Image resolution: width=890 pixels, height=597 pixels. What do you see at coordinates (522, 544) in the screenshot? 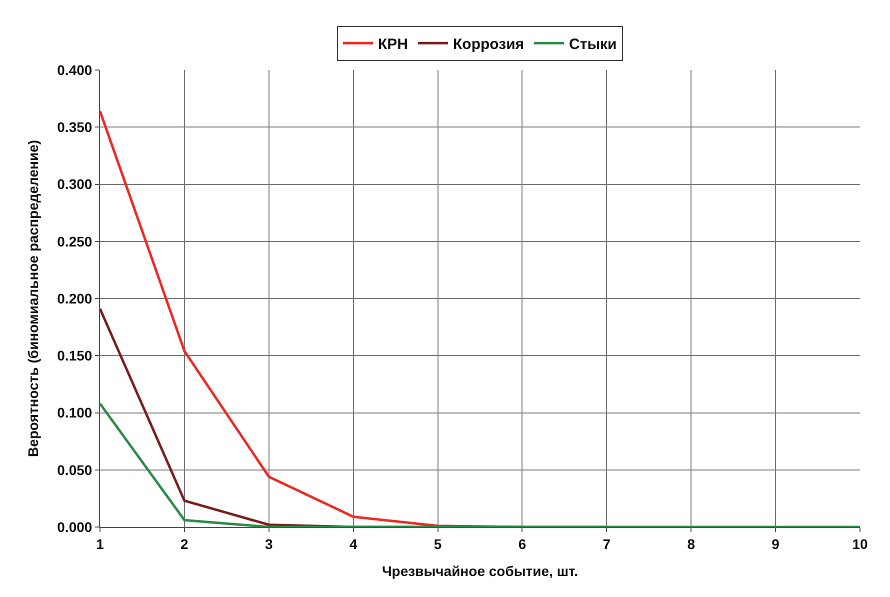
I see `x-tick-label: 6` at bounding box center [522, 544].